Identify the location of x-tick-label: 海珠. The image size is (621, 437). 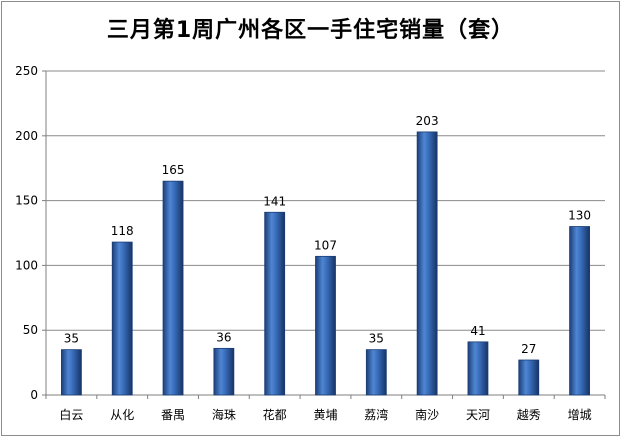
(224, 414).